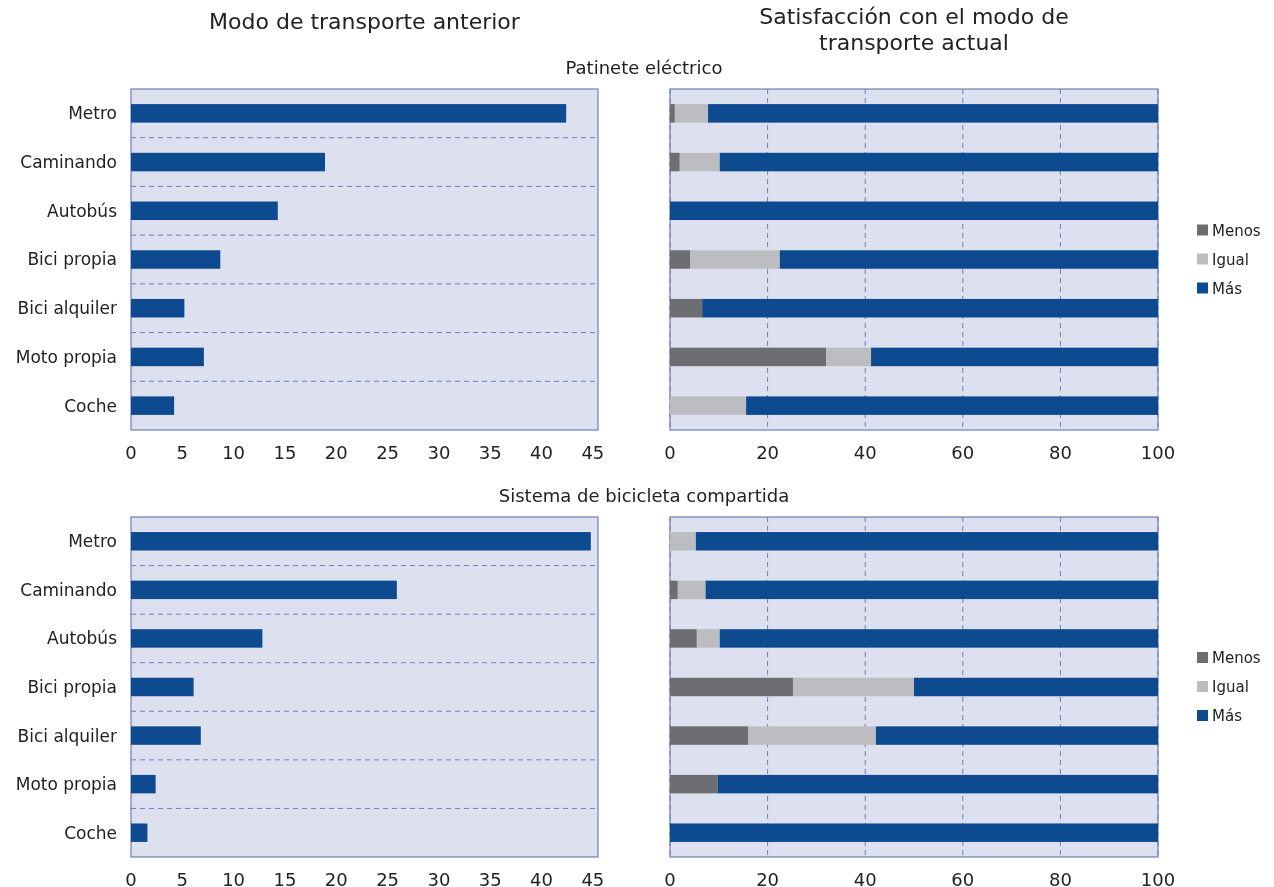 The height and width of the screenshot is (887, 1274). What do you see at coordinates (365, 21) in the screenshot?
I see `chart-title: Modo de transporte anterior` at bounding box center [365, 21].